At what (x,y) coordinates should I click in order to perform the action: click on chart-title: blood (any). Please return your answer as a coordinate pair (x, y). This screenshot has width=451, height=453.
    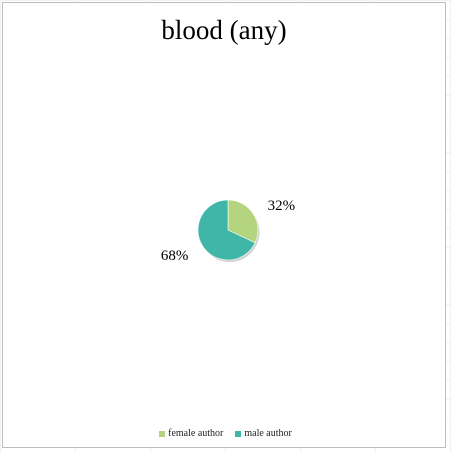
    Looking at the image, I should click on (224, 30).